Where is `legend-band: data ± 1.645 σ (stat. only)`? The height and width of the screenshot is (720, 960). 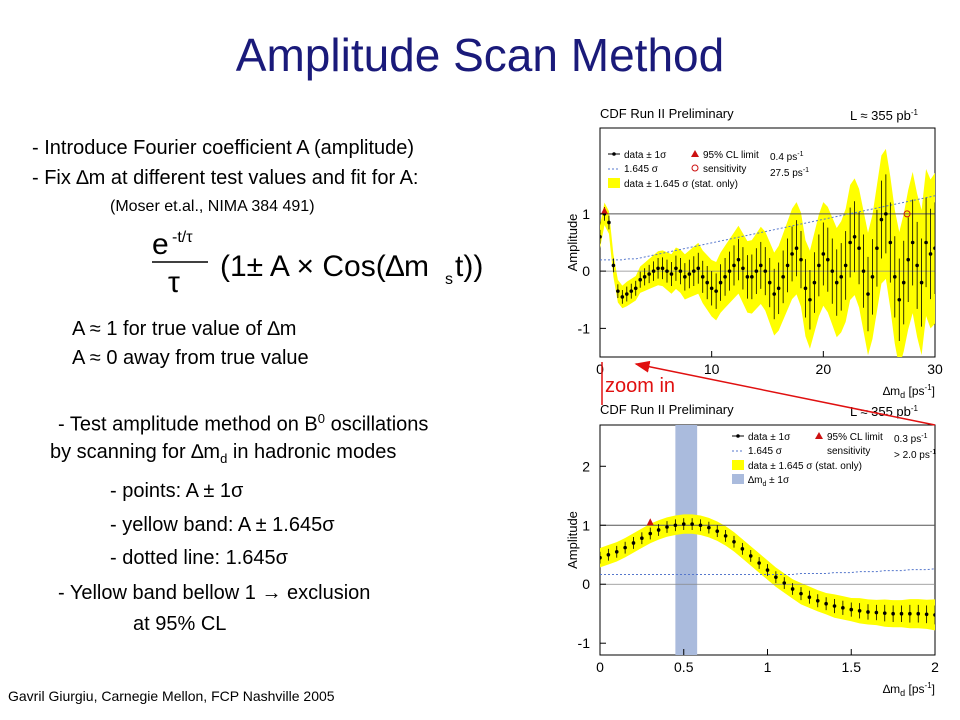
legend-band: data ± 1.645 σ (stat. only) is located at coordinates (681, 184).